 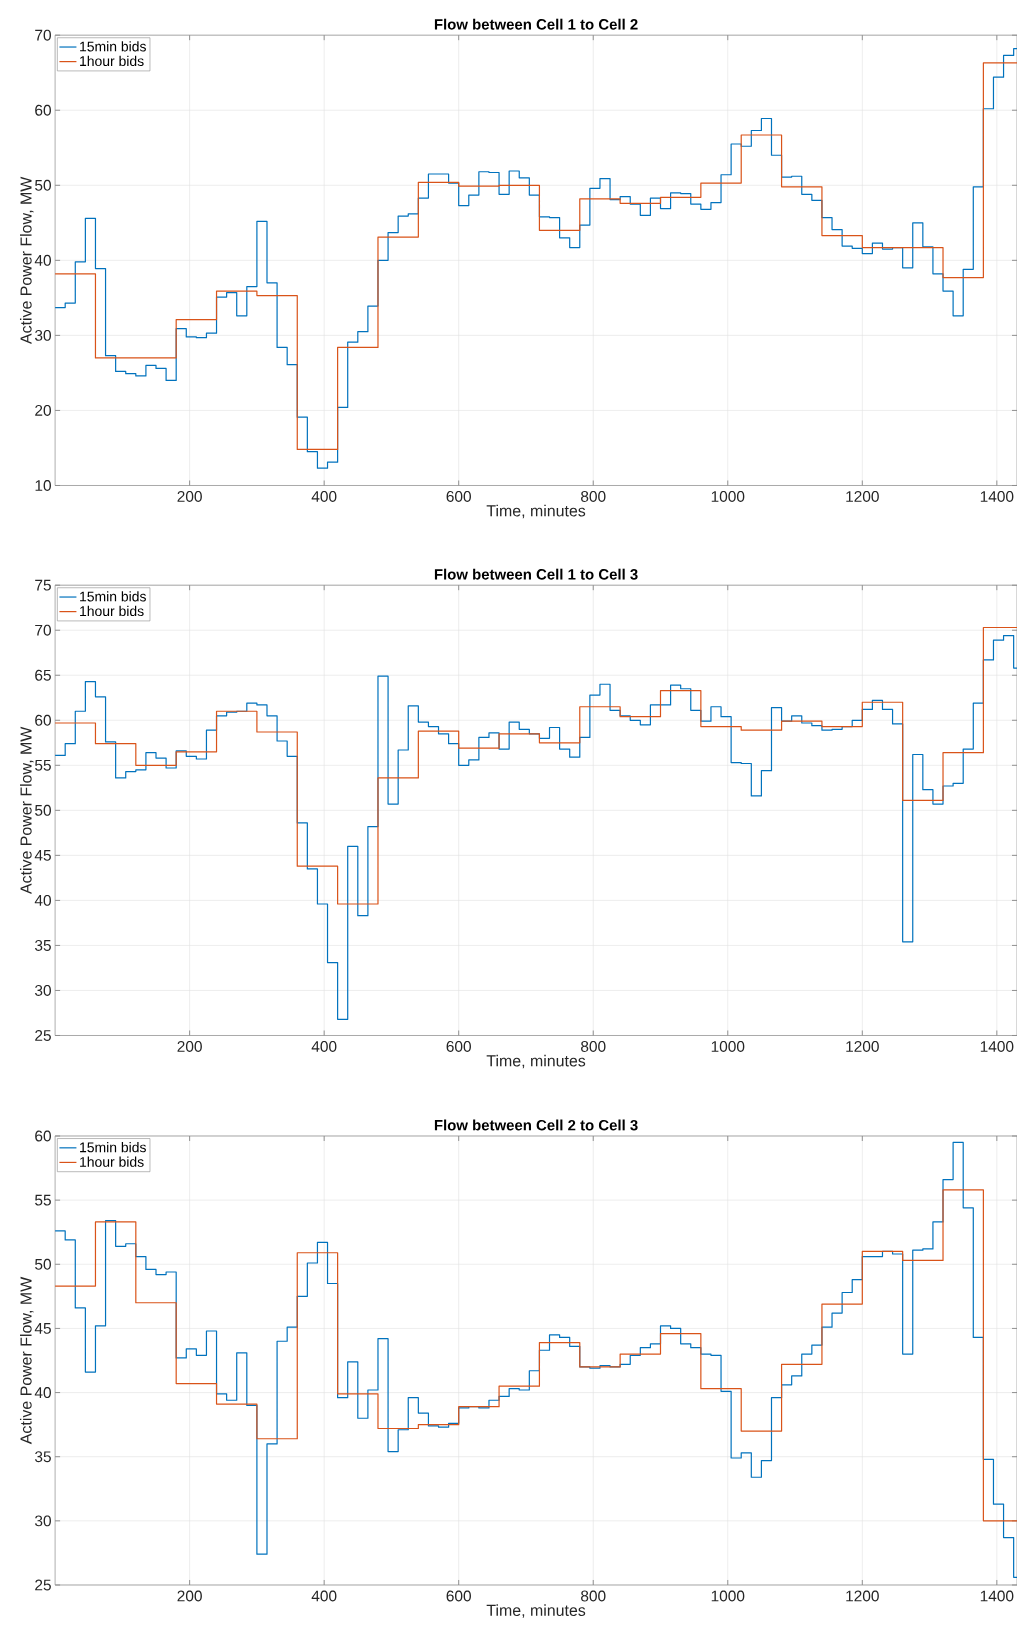 I want to click on y-tick-label: 65, so click(x=43, y=675).